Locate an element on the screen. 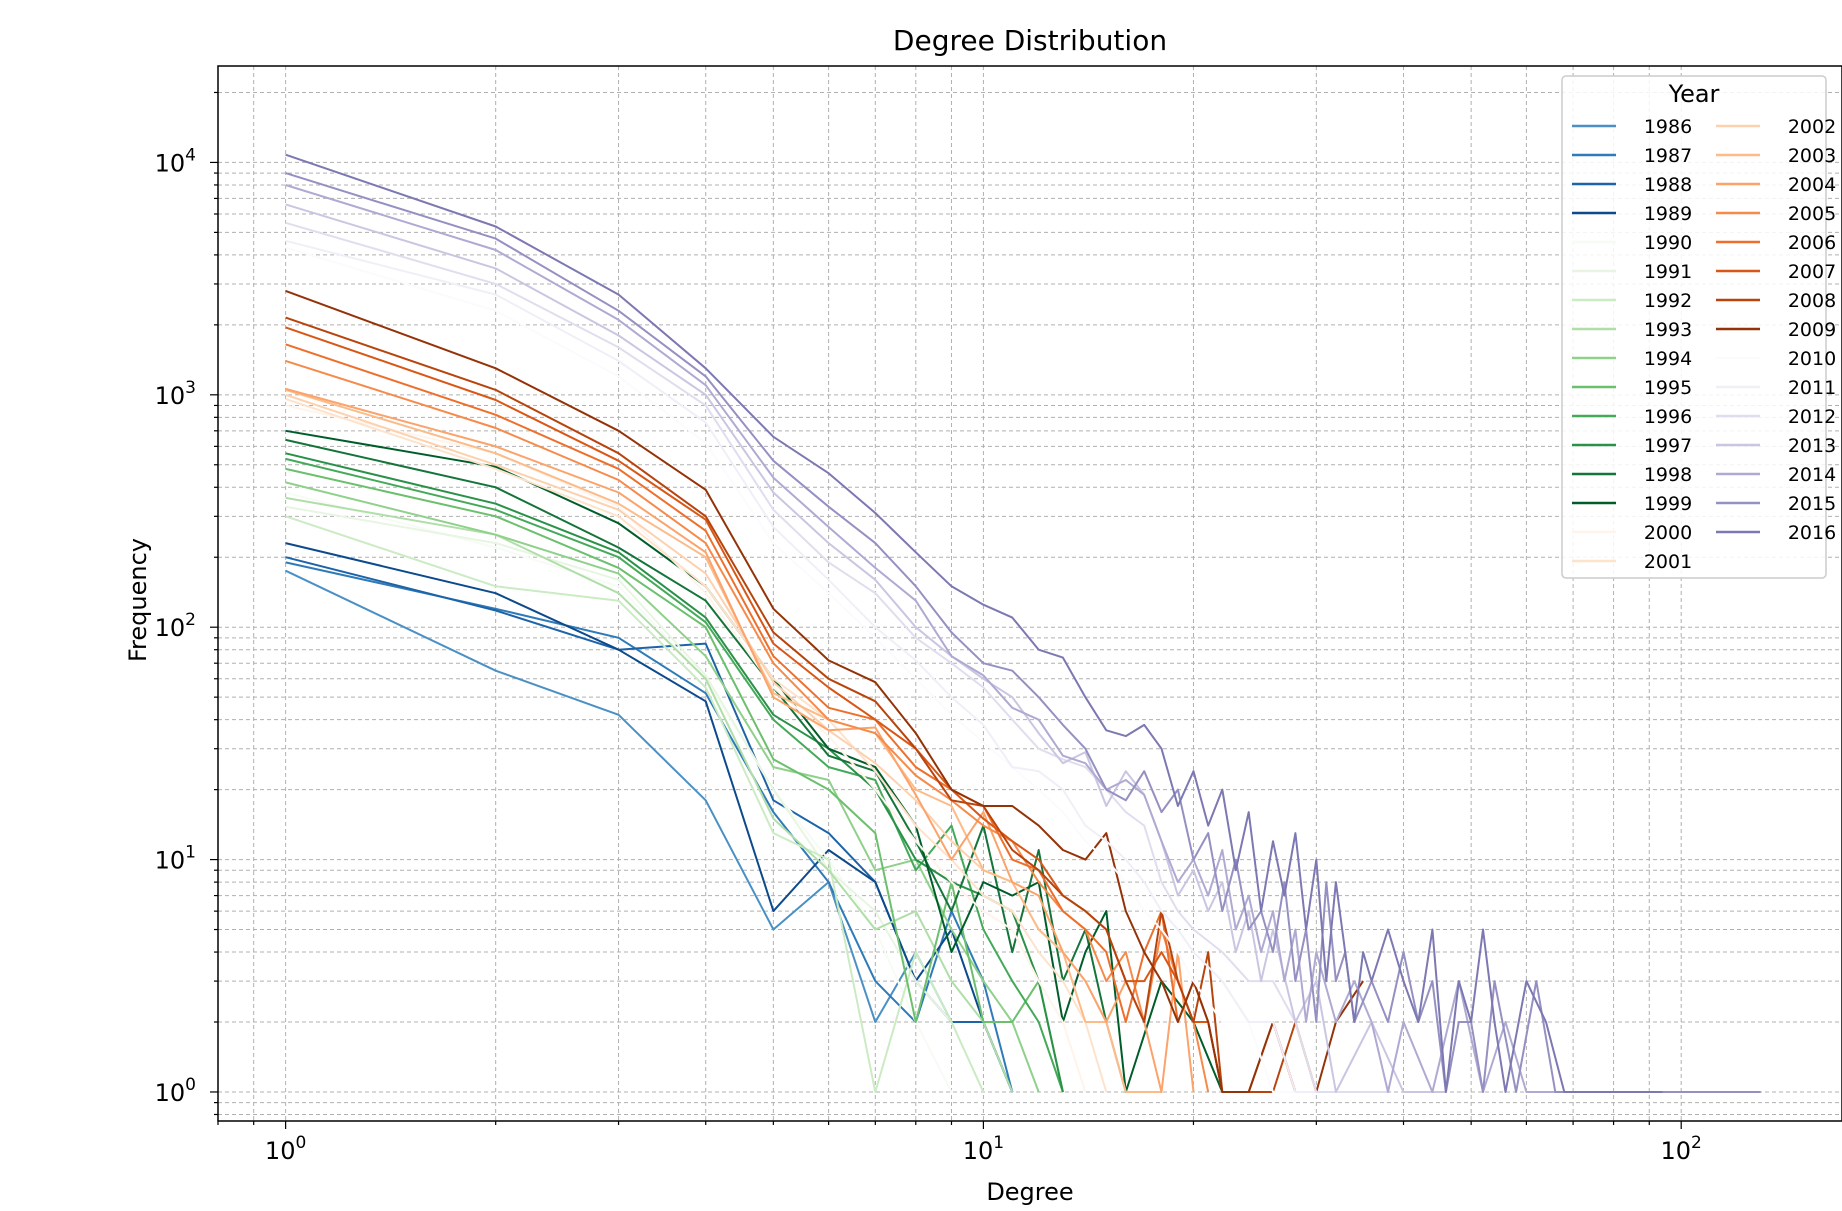 The height and width of the screenshot is (1211, 1842). legend-label-1996: 1996 is located at coordinates (1668, 417).